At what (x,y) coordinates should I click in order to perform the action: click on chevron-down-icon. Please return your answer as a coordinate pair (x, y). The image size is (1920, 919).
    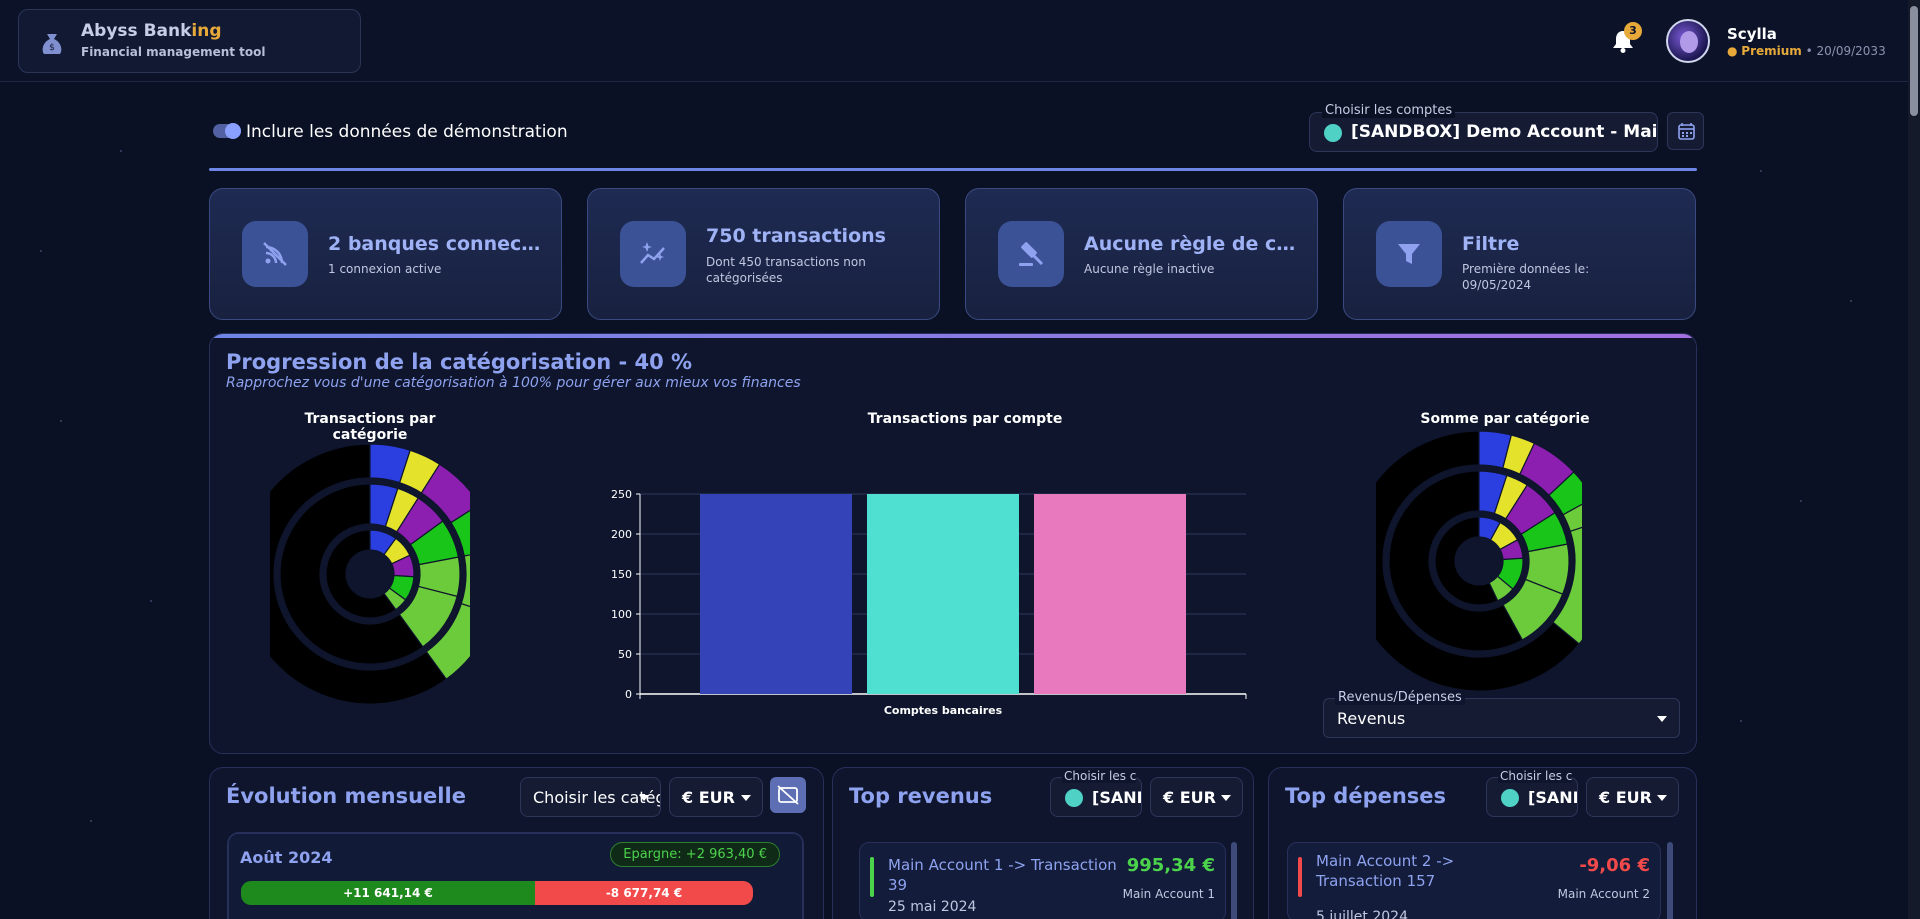
    Looking at the image, I should click on (1662, 798).